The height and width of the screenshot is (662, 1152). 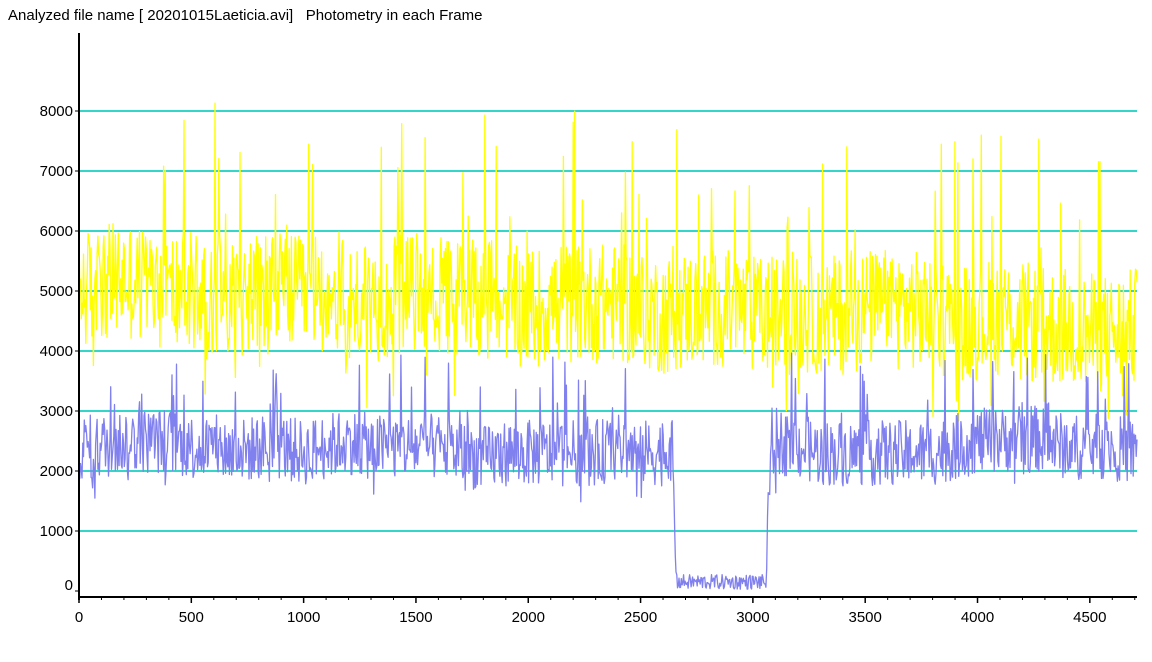 I want to click on y-tick-label-3000: 3000, so click(x=56, y=411).